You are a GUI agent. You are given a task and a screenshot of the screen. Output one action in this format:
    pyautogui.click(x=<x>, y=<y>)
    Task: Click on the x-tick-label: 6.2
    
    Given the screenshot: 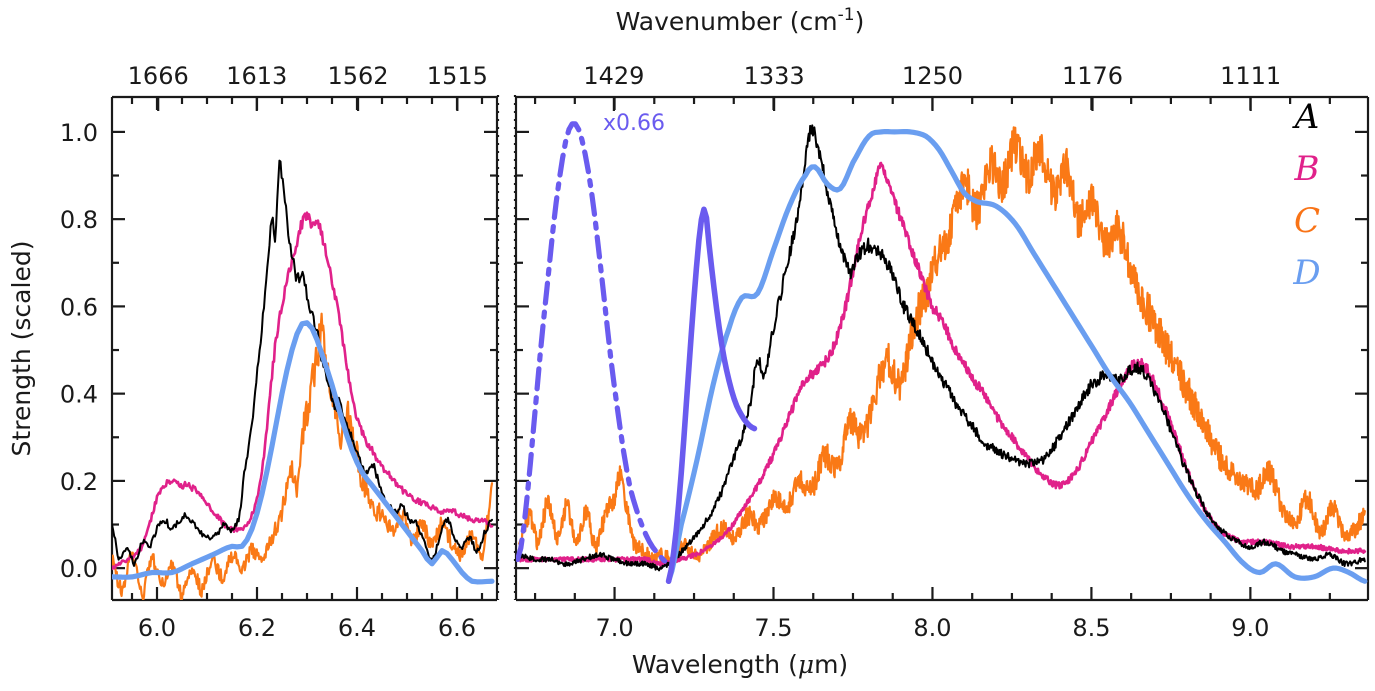 What is the action you would take?
    pyautogui.click(x=257, y=628)
    